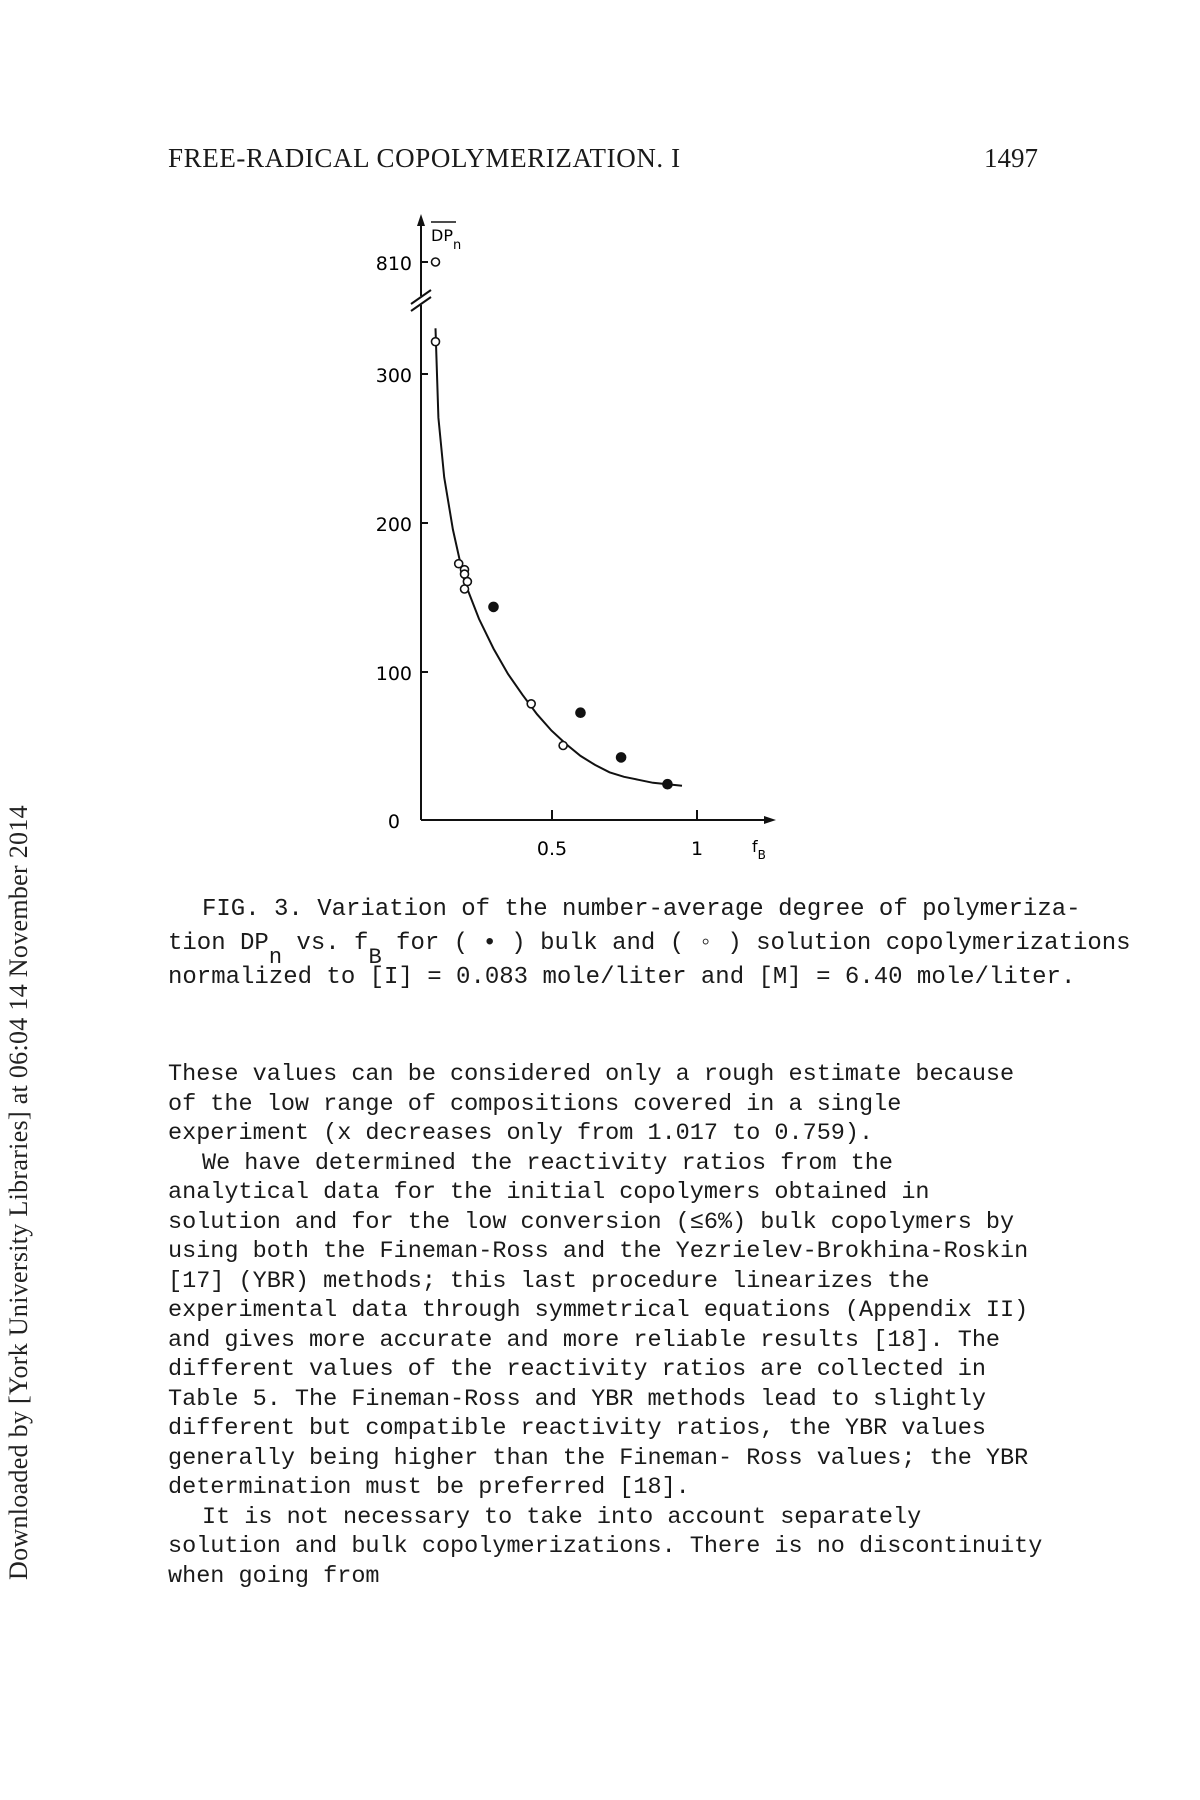  Describe the element at coordinates (424, 158) in the screenshot. I see `running-title: FREE-RADICAL COPOLYMERIZATION. I` at that location.